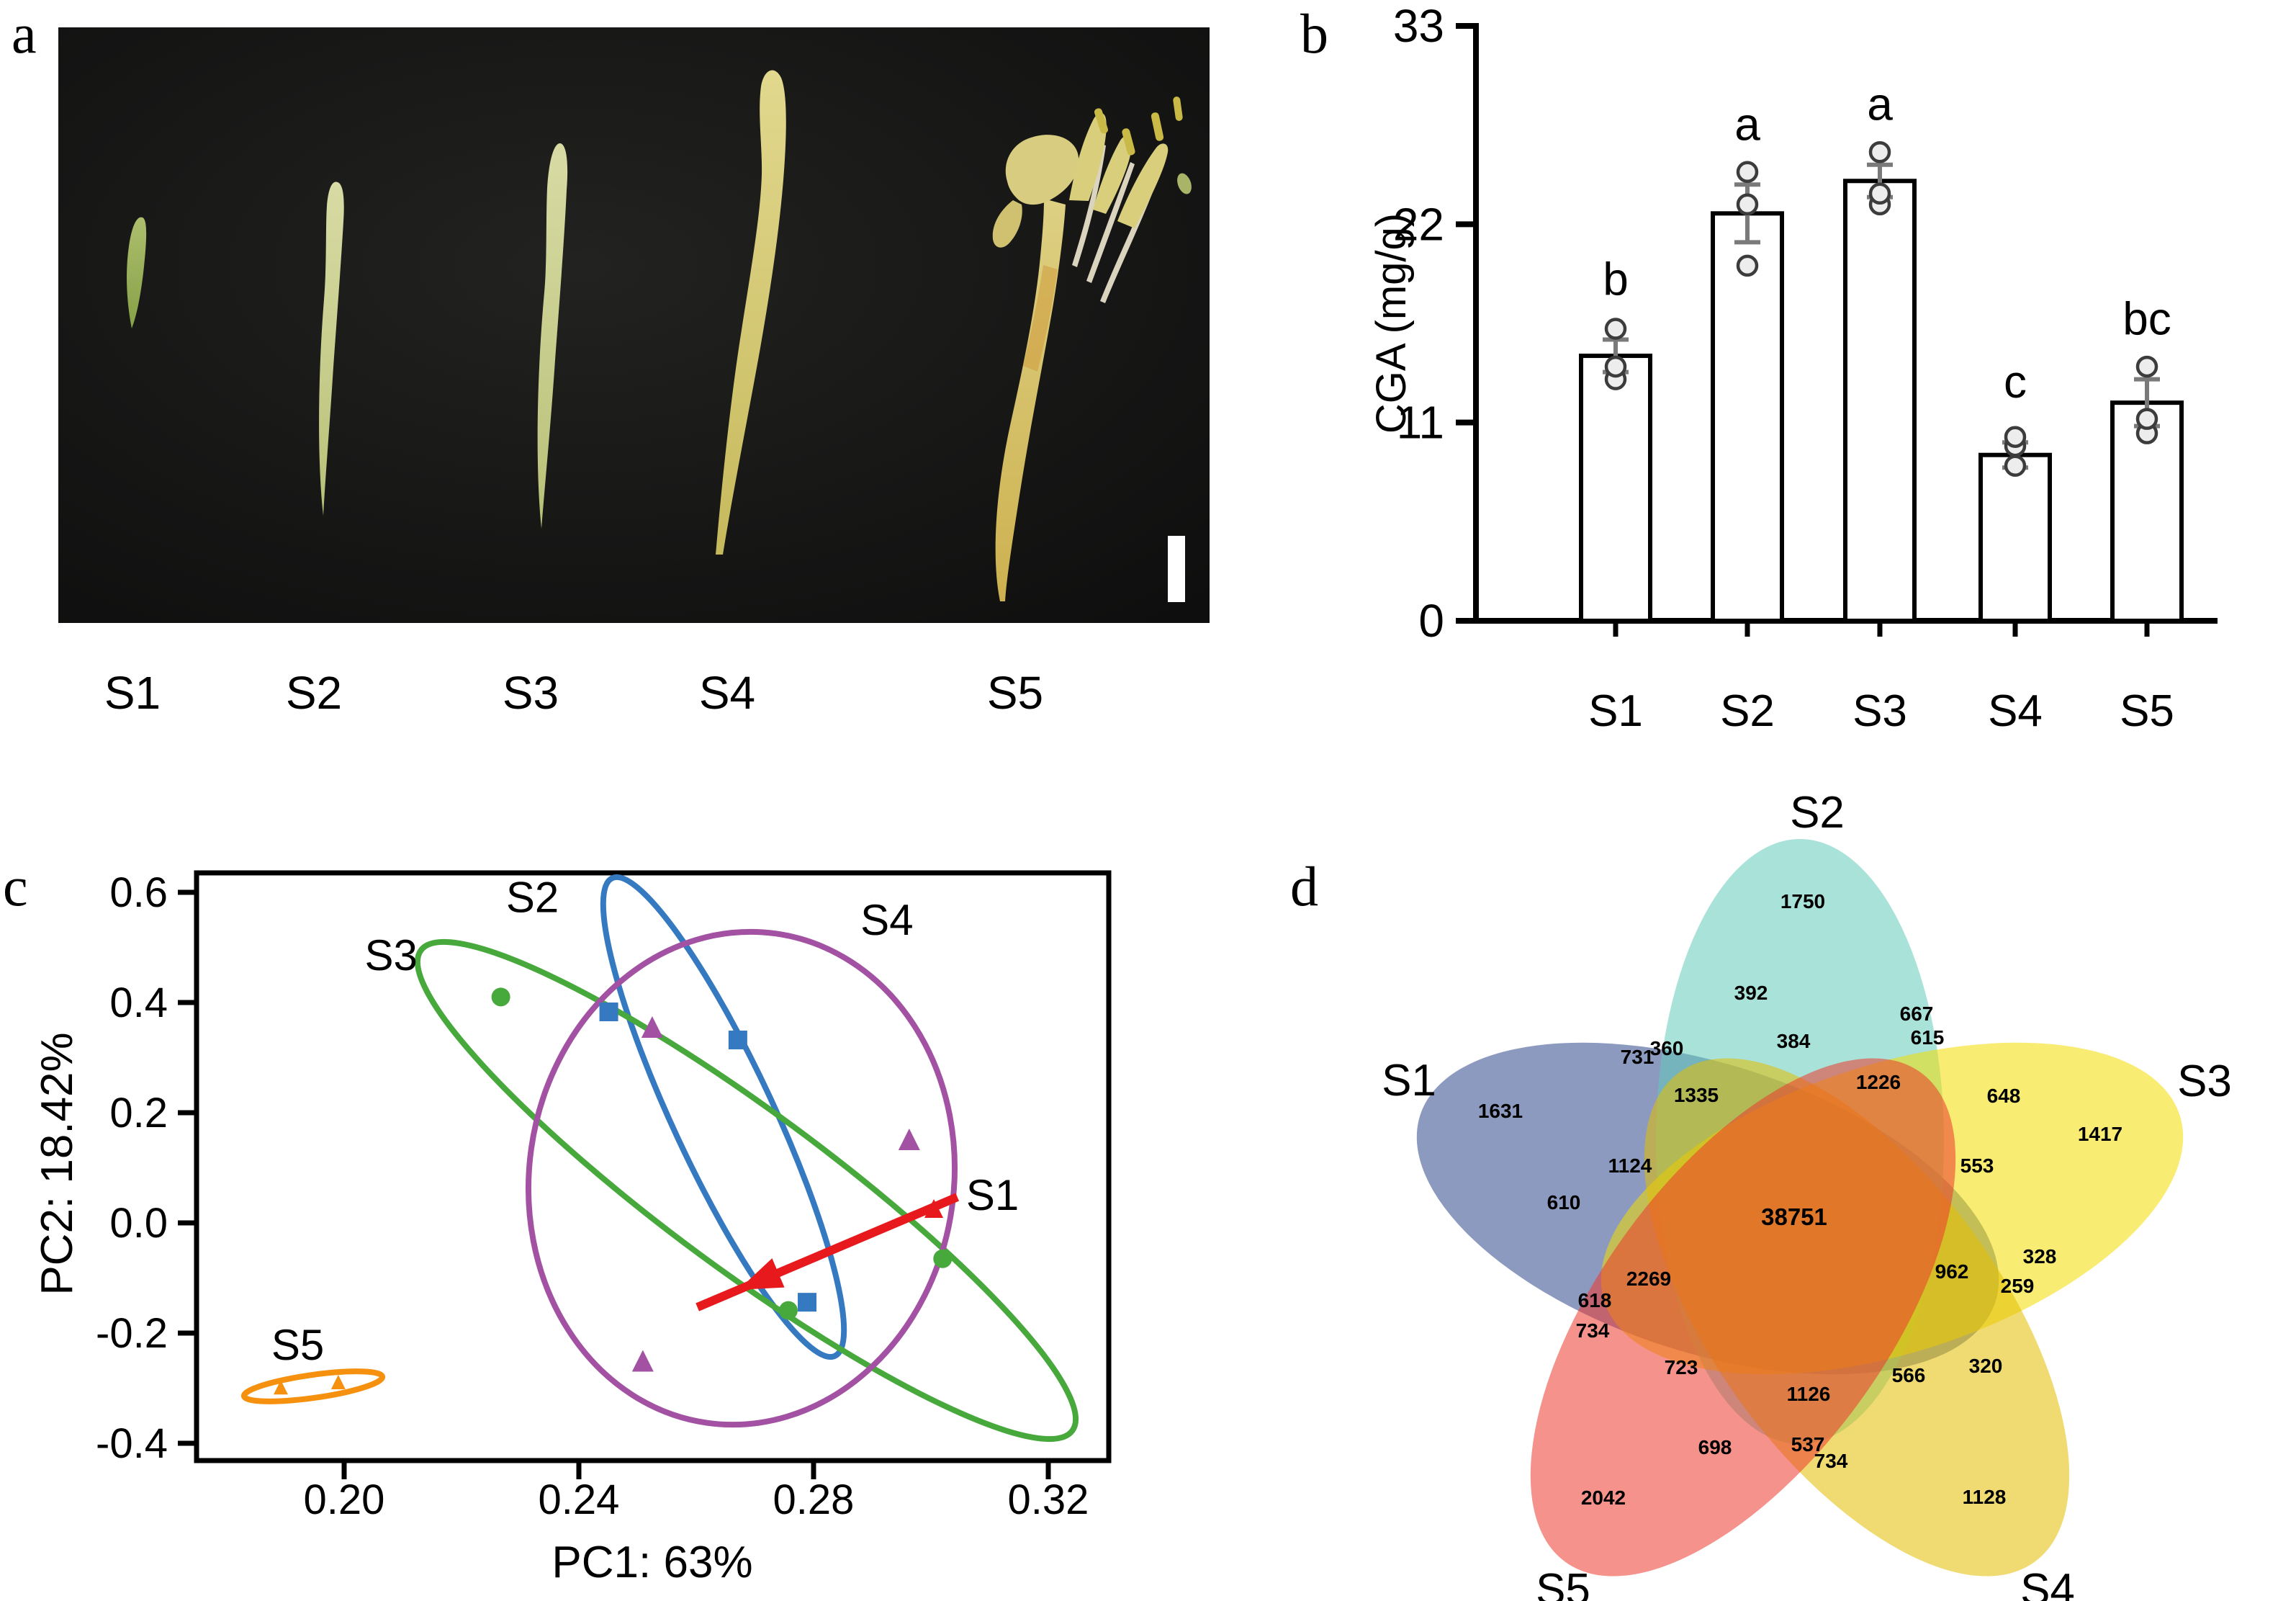 The image size is (2296, 1601). Describe the element at coordinates (139, 1113) in the screenshot. I see `y-tick-label: 0.2` at that location.